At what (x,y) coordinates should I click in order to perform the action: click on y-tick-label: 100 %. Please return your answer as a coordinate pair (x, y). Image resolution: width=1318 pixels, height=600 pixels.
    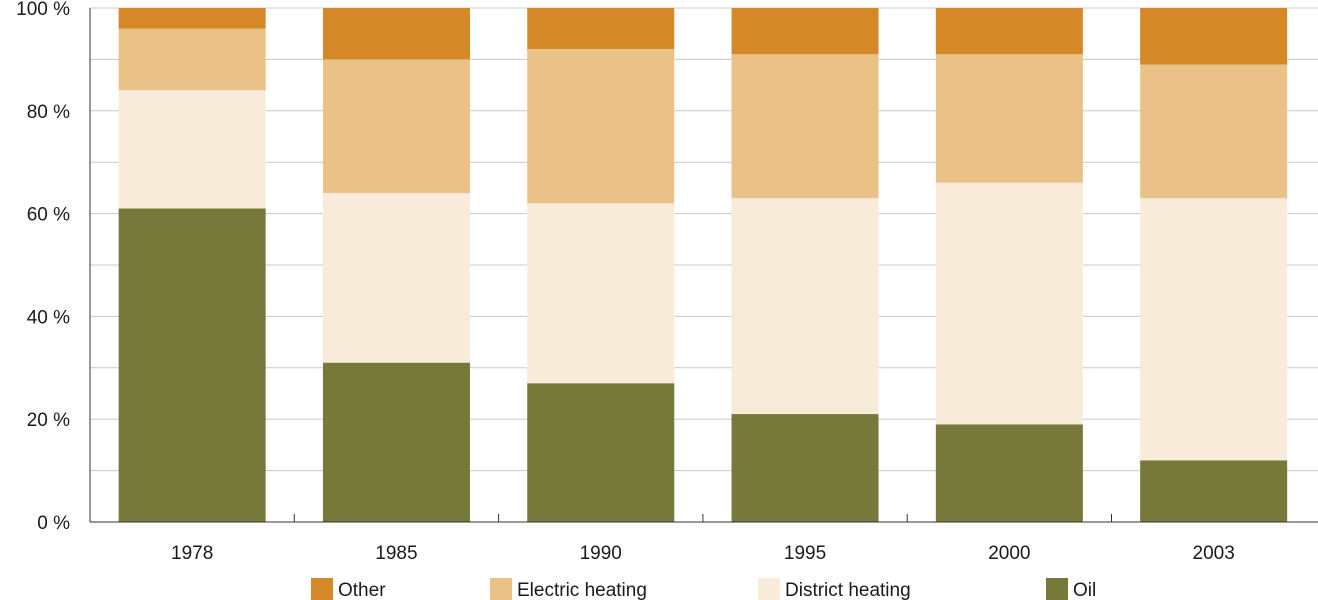
    Looking at the image, I should click on (43, 10).